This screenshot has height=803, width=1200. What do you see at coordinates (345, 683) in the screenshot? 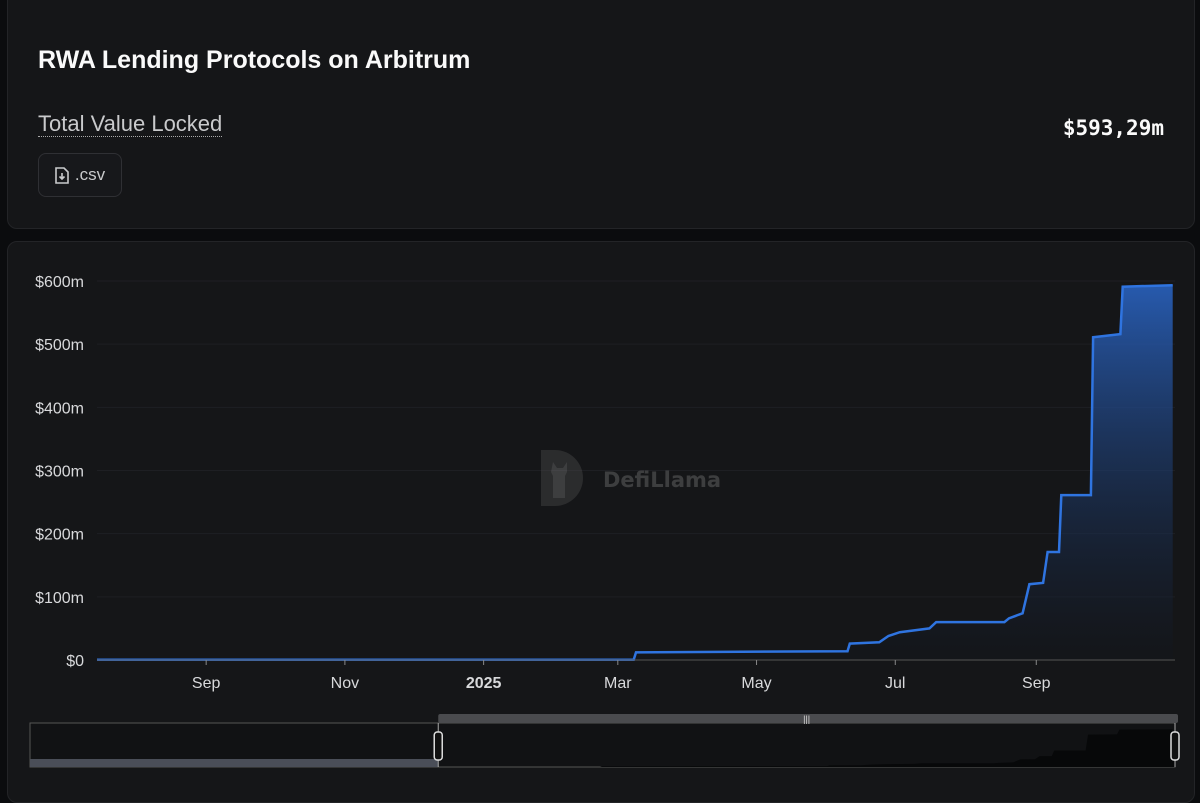
I see `x-tick-label: Nov` at bounding box center [345, 683].